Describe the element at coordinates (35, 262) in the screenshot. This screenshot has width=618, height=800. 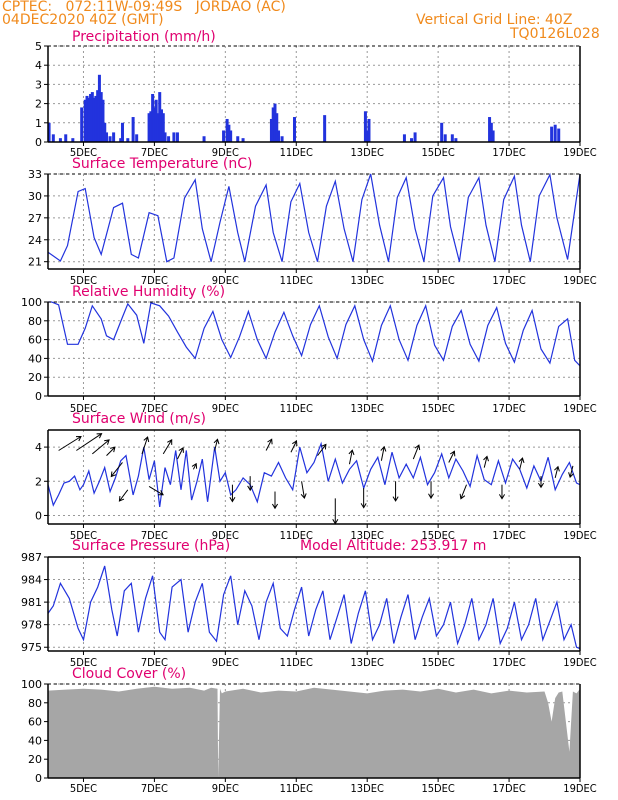
I see `temp-ytick-label: 21` at that location.